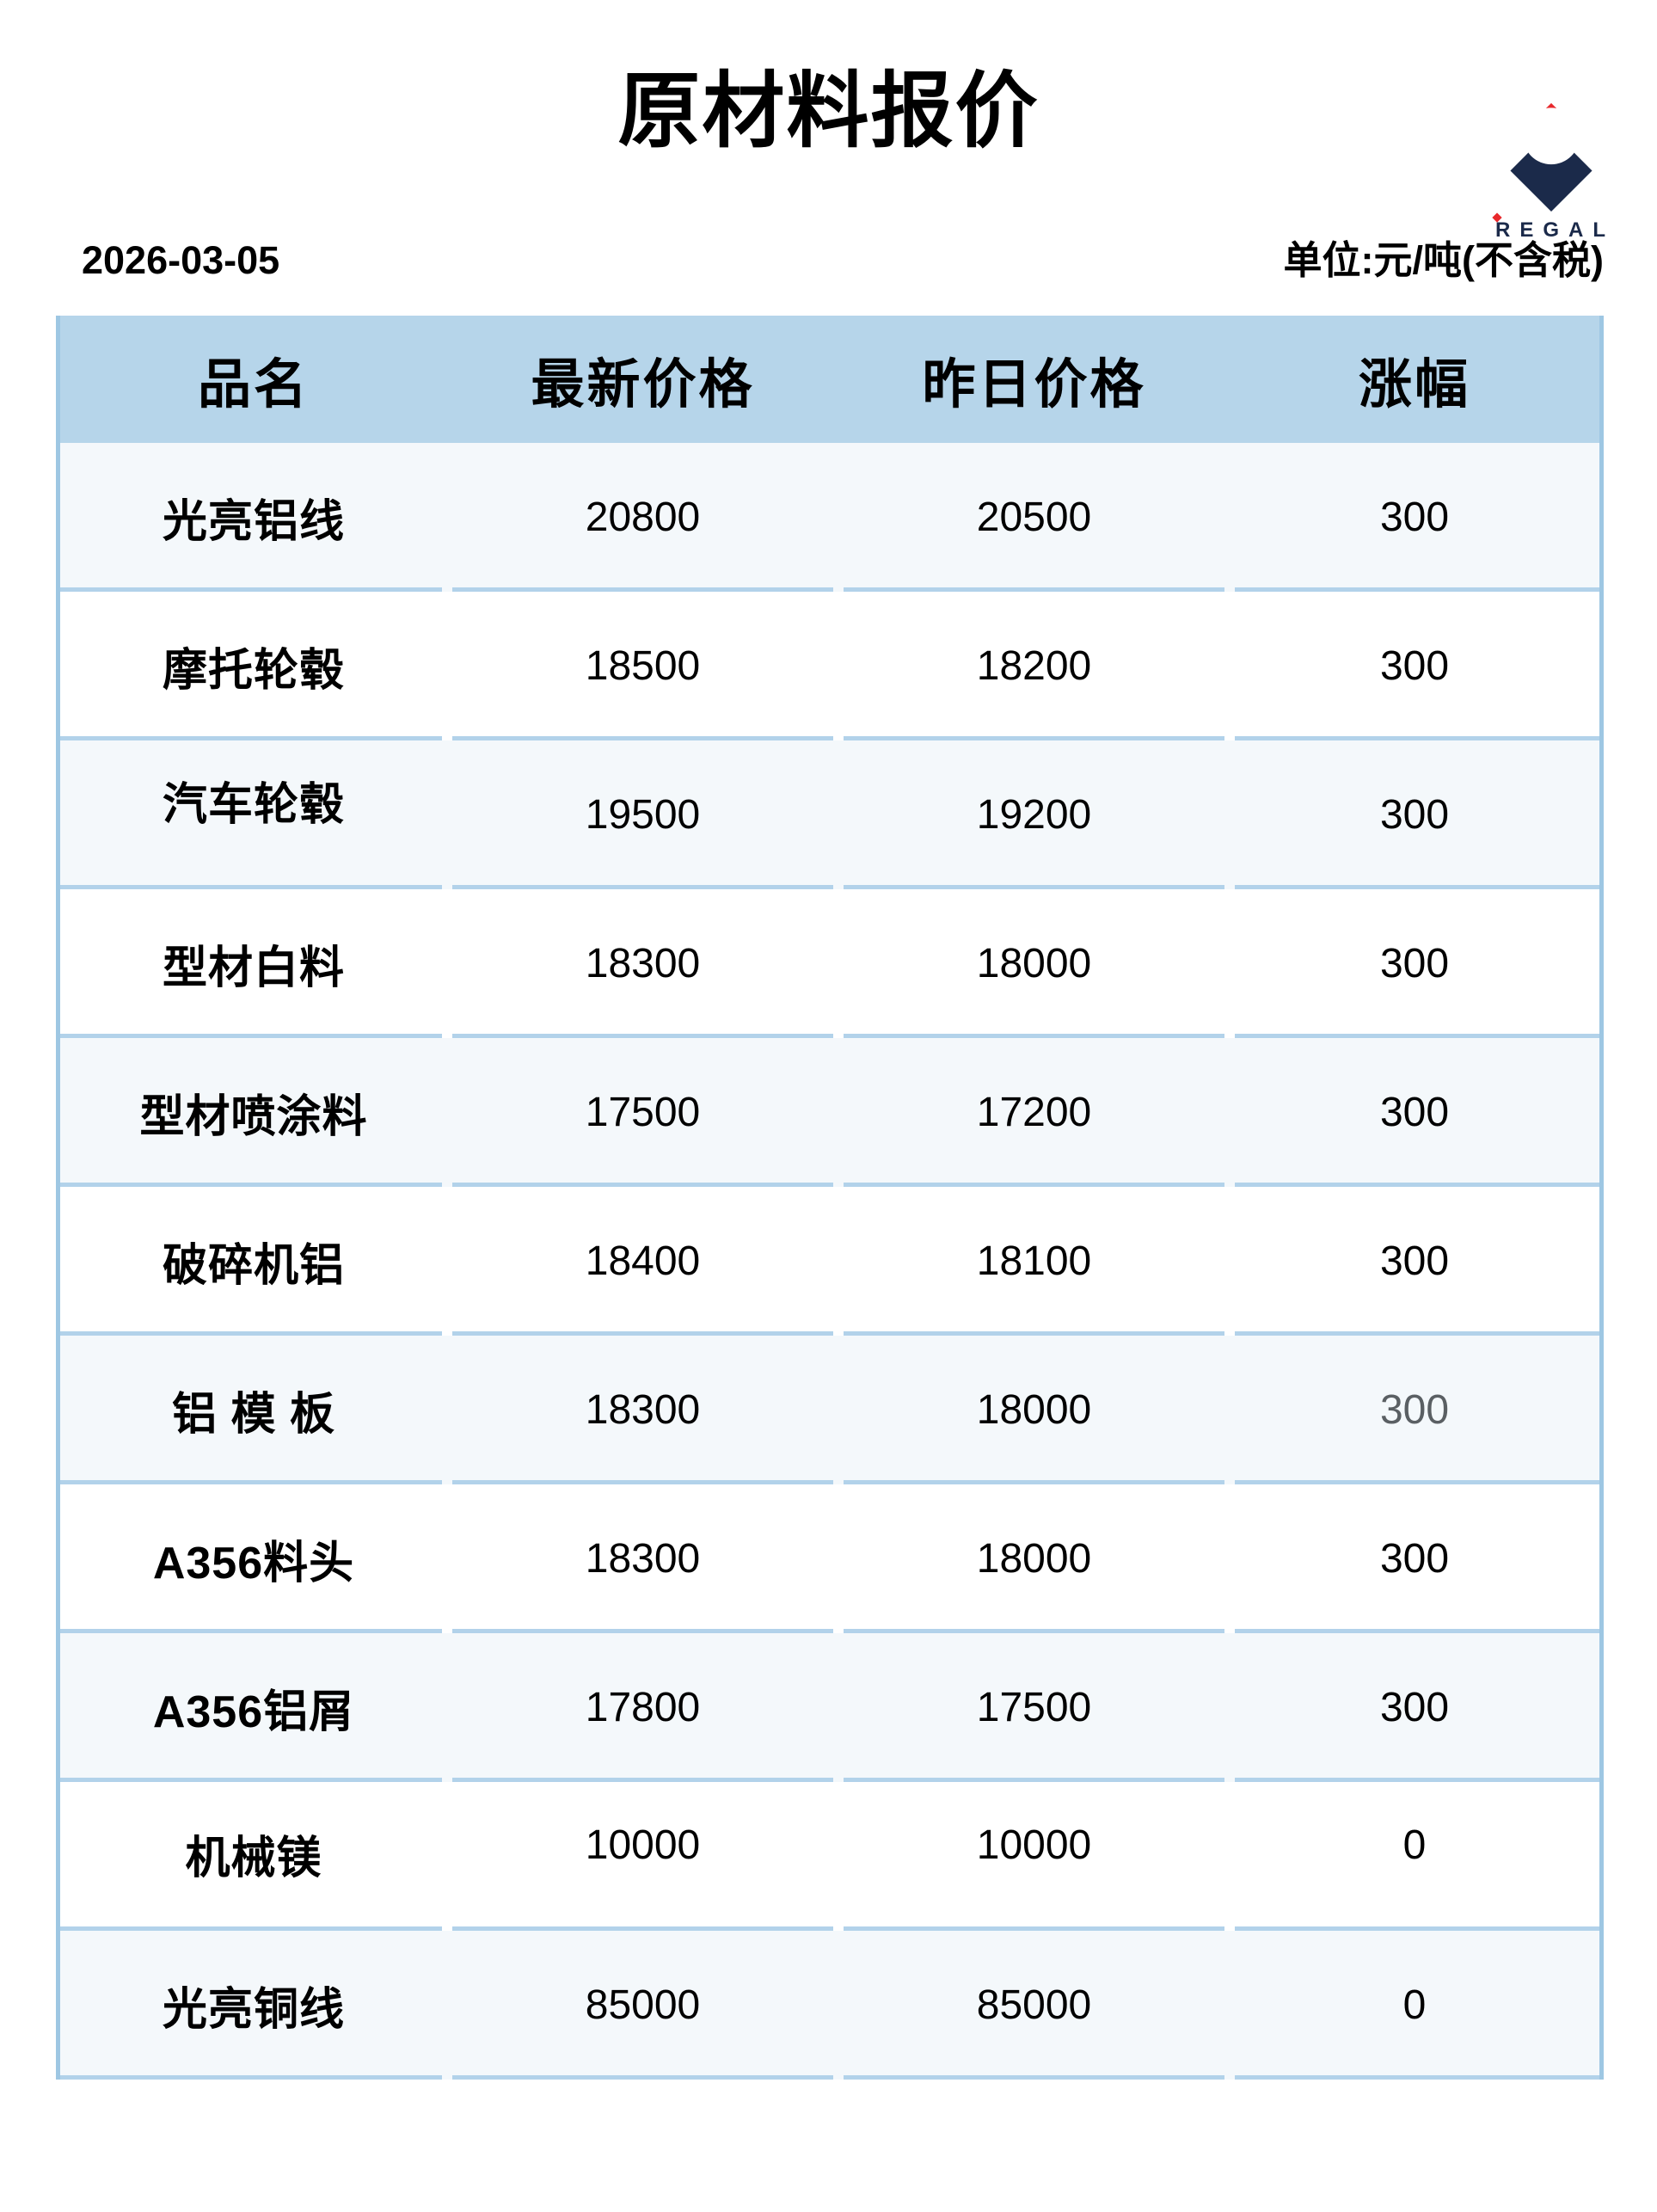 This screenshot has width=1657, height=2212. I want to click on meta-row: 2026-03-05 单位:元/吨(不含税), so click(843, 260).